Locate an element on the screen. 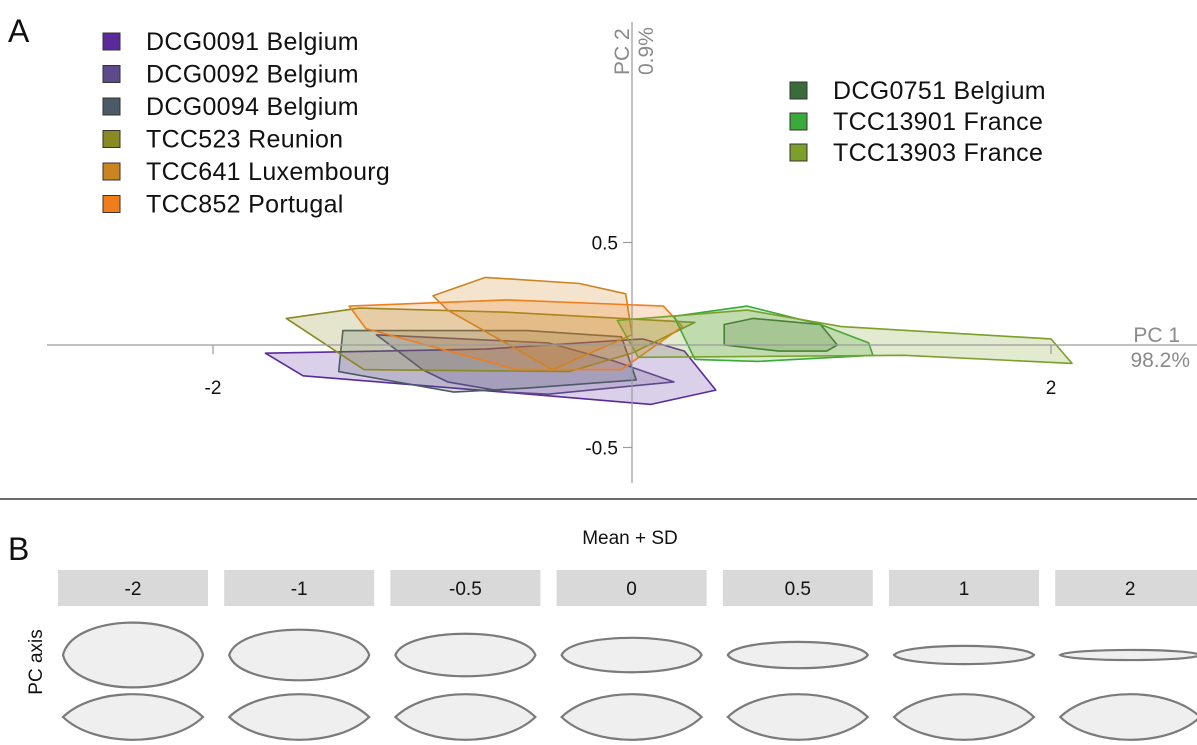  legend-swatch-dcg0091-belgium is located at coordinates (111, 41).